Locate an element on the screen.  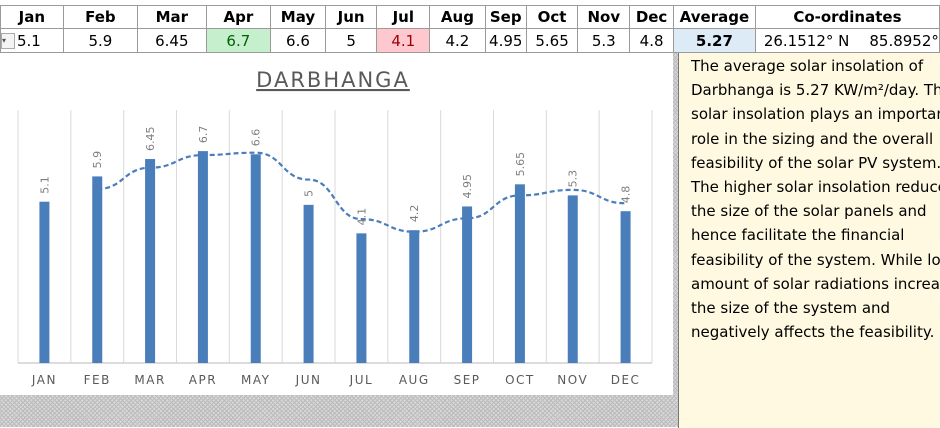
cell-average: 5.27 is located at coordinates (714, 40).